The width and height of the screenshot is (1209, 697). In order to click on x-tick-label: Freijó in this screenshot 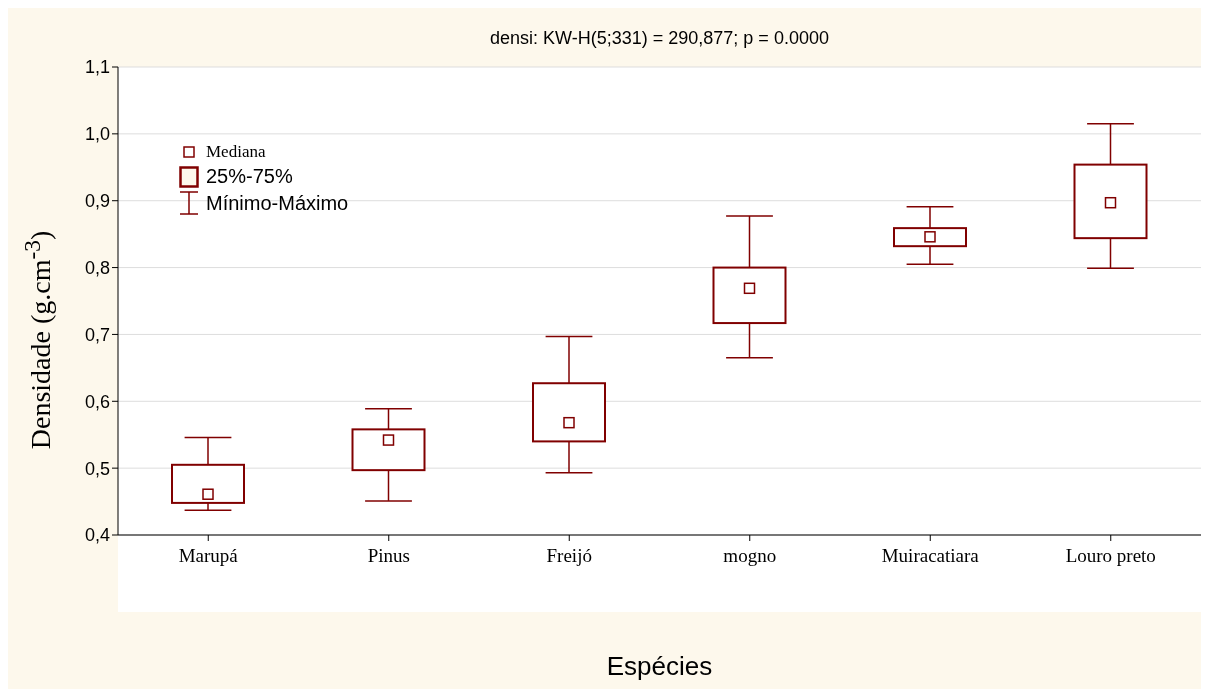, I will do `click(569, 556)`.